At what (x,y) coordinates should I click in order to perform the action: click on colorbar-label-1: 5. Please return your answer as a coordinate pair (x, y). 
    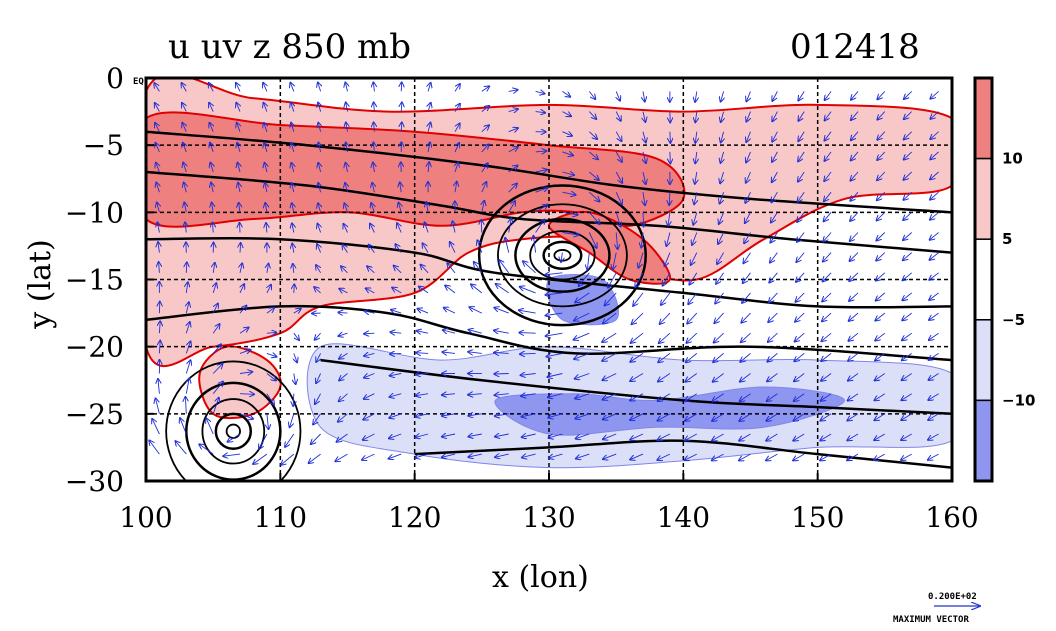
    Looking at the image, I should click on (1007, 239).